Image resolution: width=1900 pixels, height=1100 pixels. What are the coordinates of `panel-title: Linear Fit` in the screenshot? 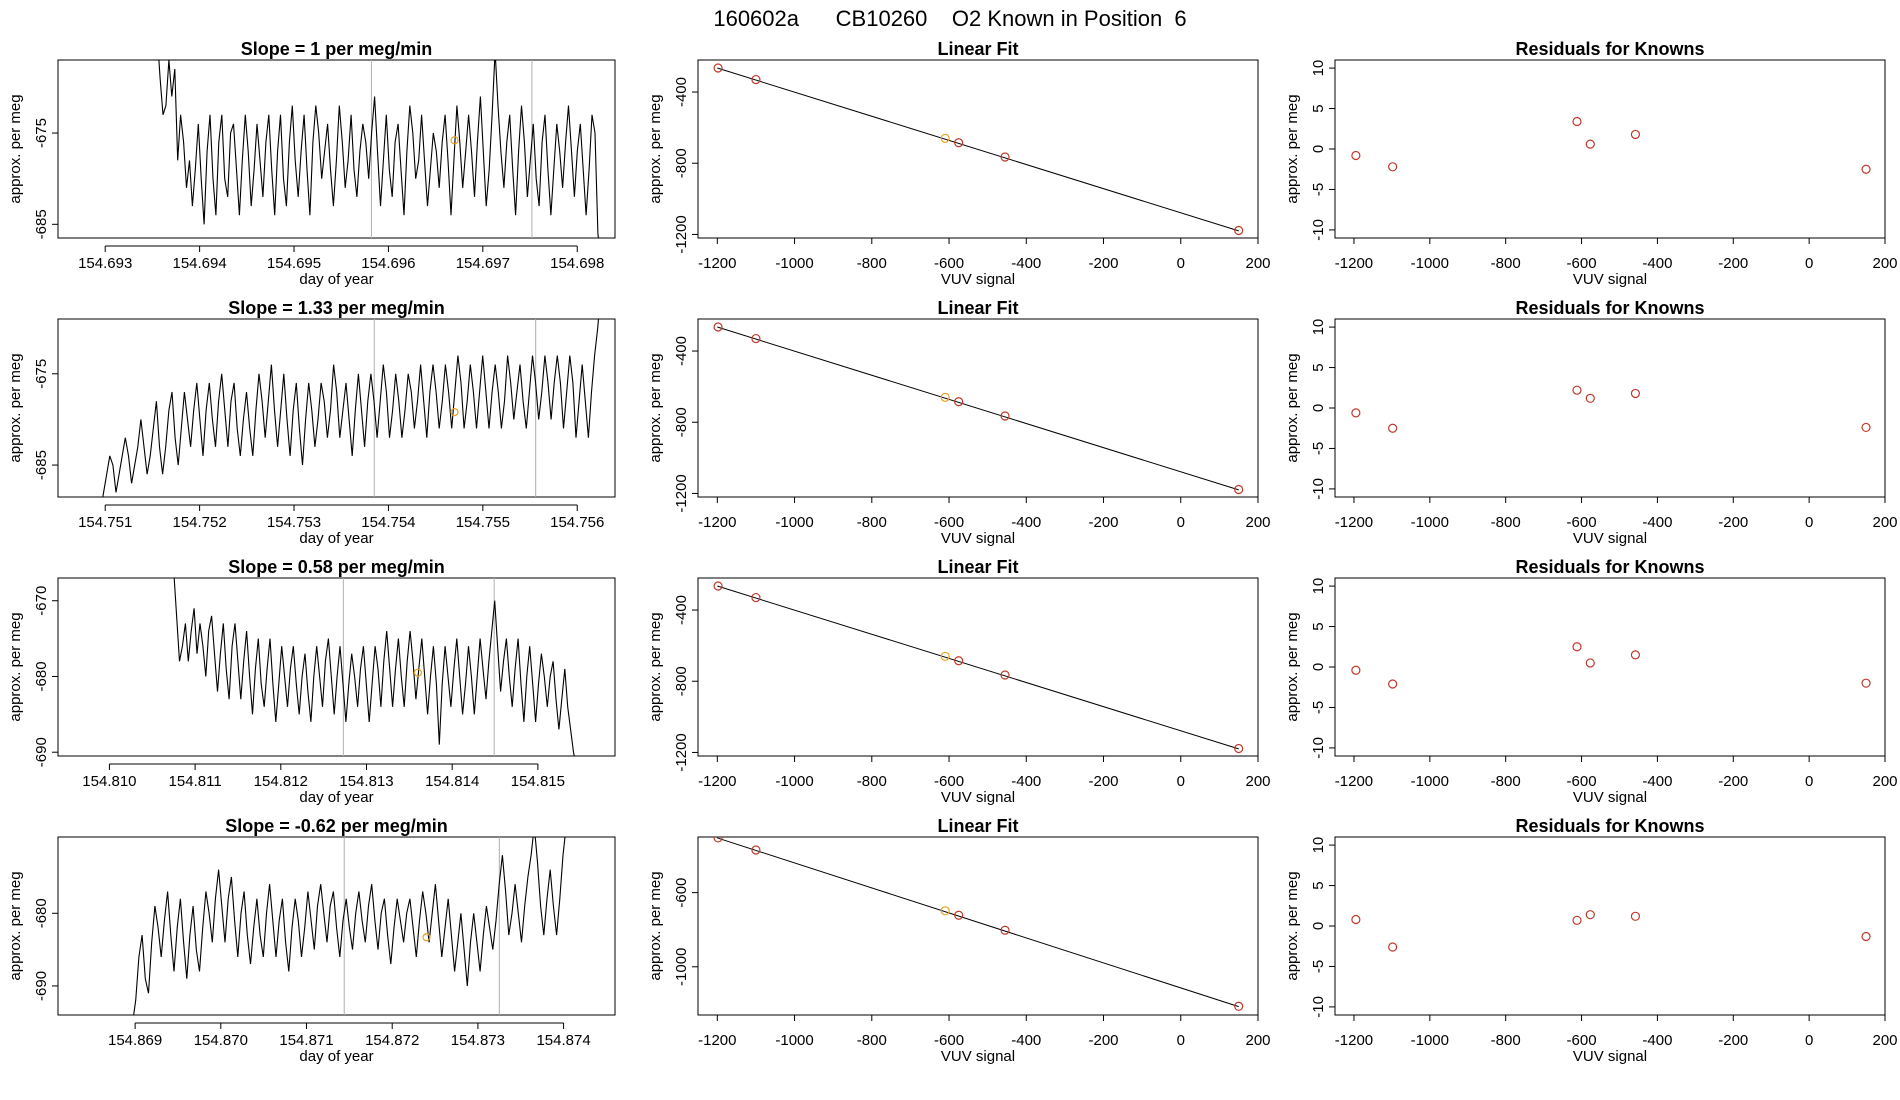 It's located at (977, 49).